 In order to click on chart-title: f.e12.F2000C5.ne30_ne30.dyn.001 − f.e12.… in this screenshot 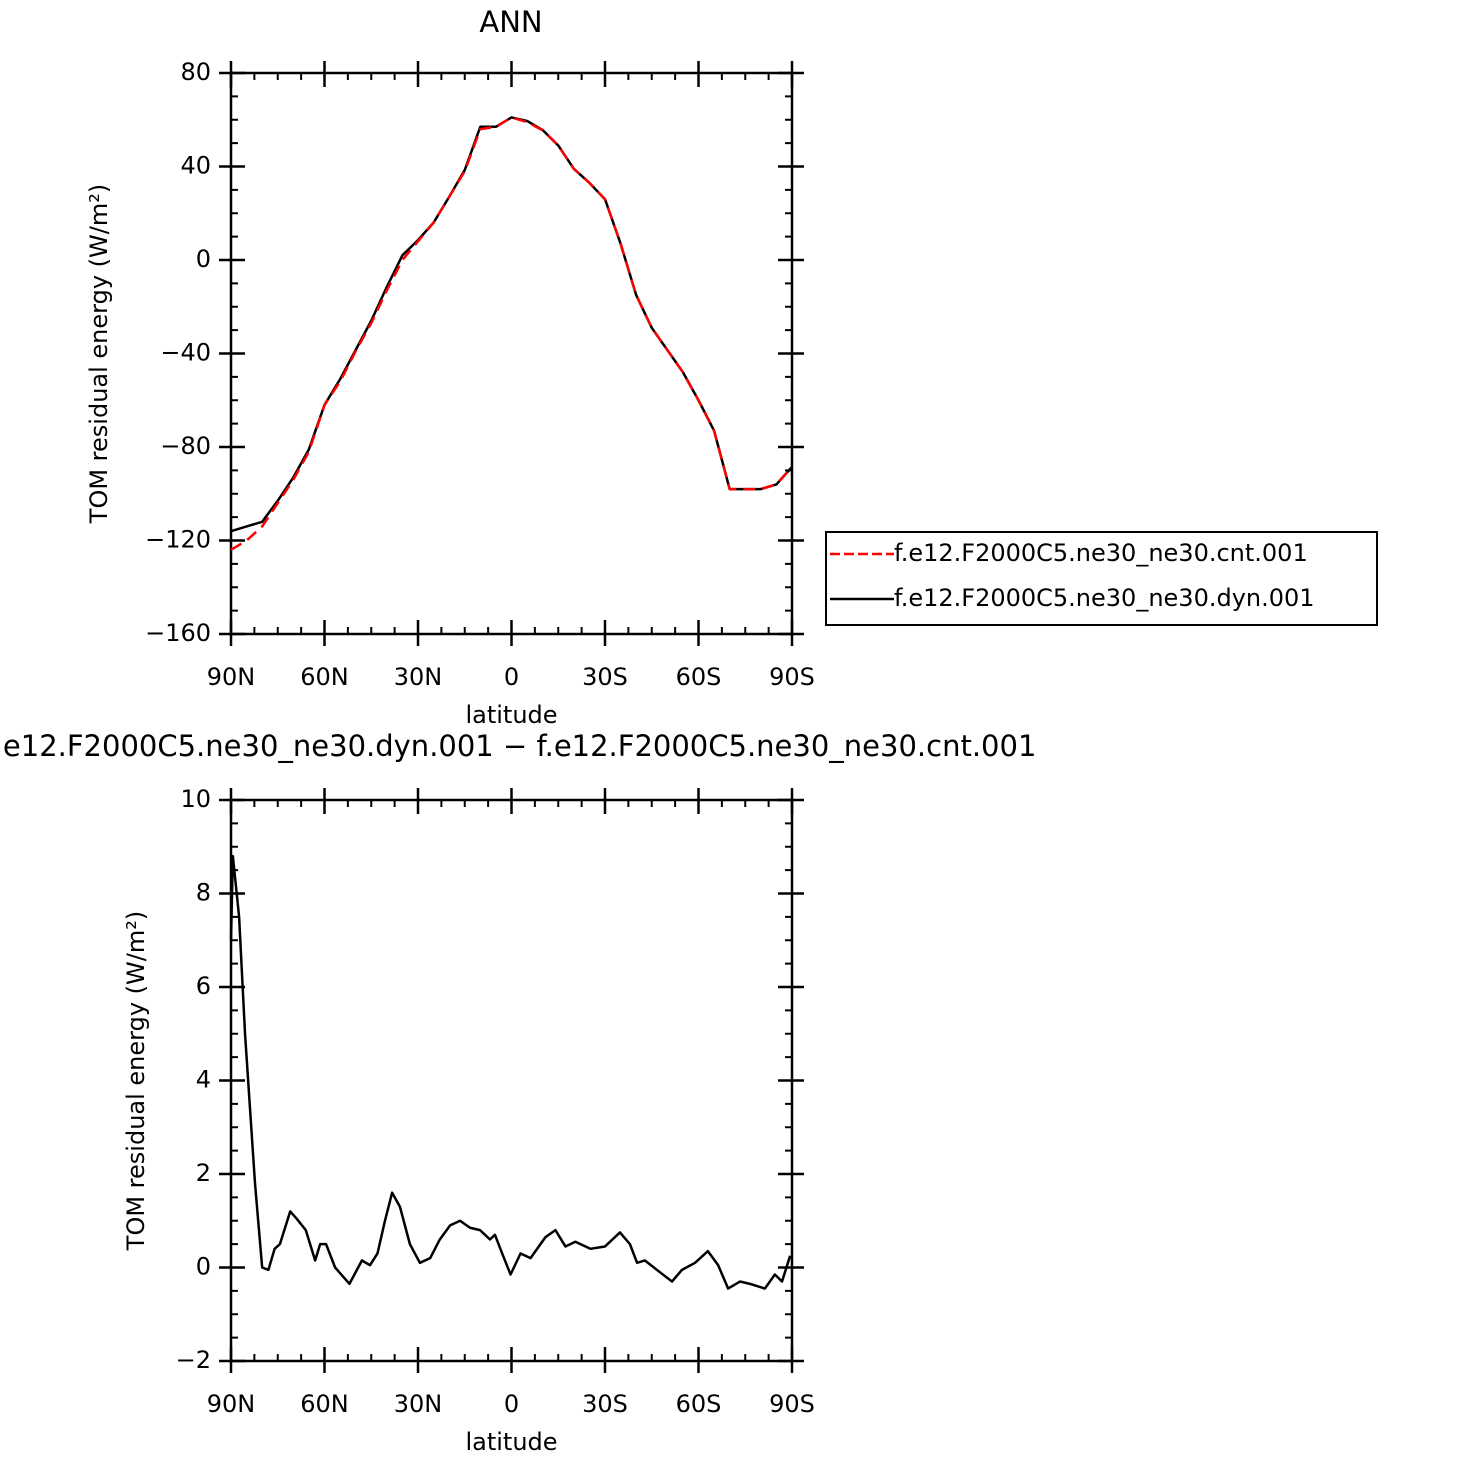, I will do `click(518, 746)`.